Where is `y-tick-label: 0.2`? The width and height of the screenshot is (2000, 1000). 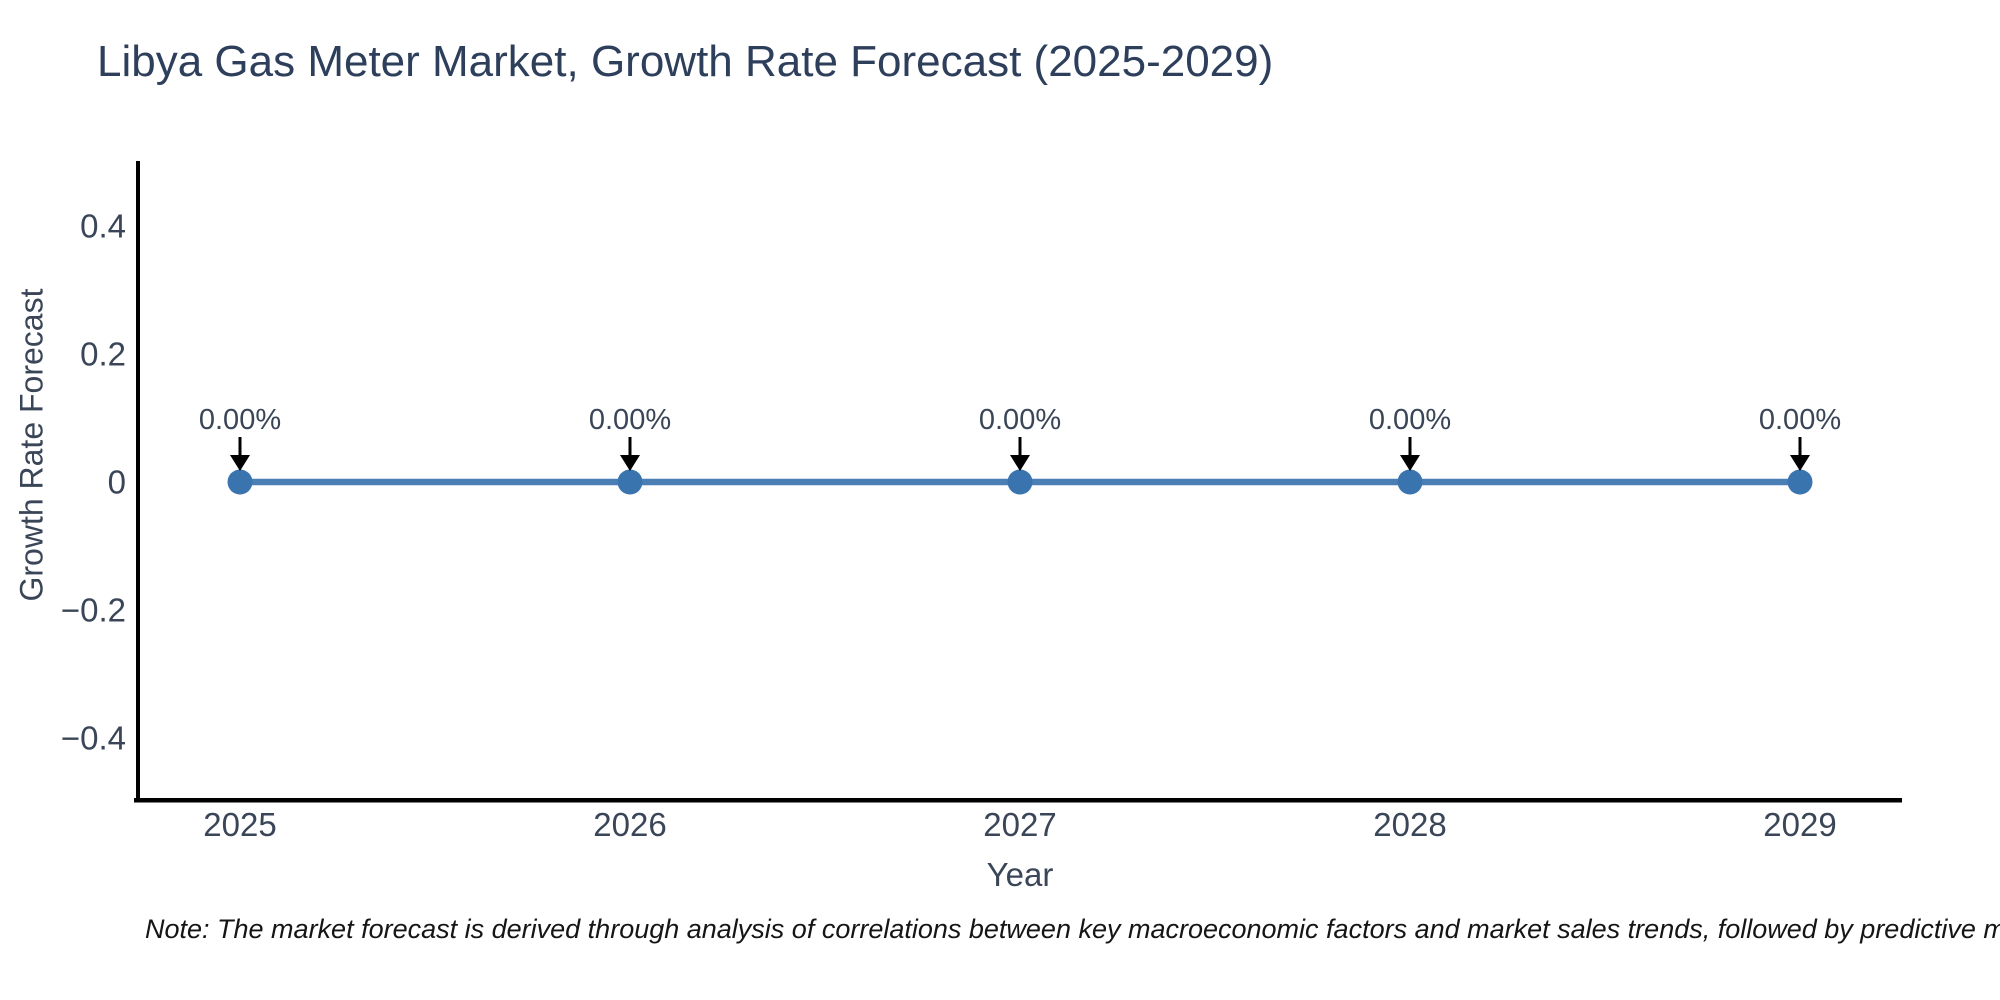
y-tick-label: 0.2 is located at coordinates (103, 354).